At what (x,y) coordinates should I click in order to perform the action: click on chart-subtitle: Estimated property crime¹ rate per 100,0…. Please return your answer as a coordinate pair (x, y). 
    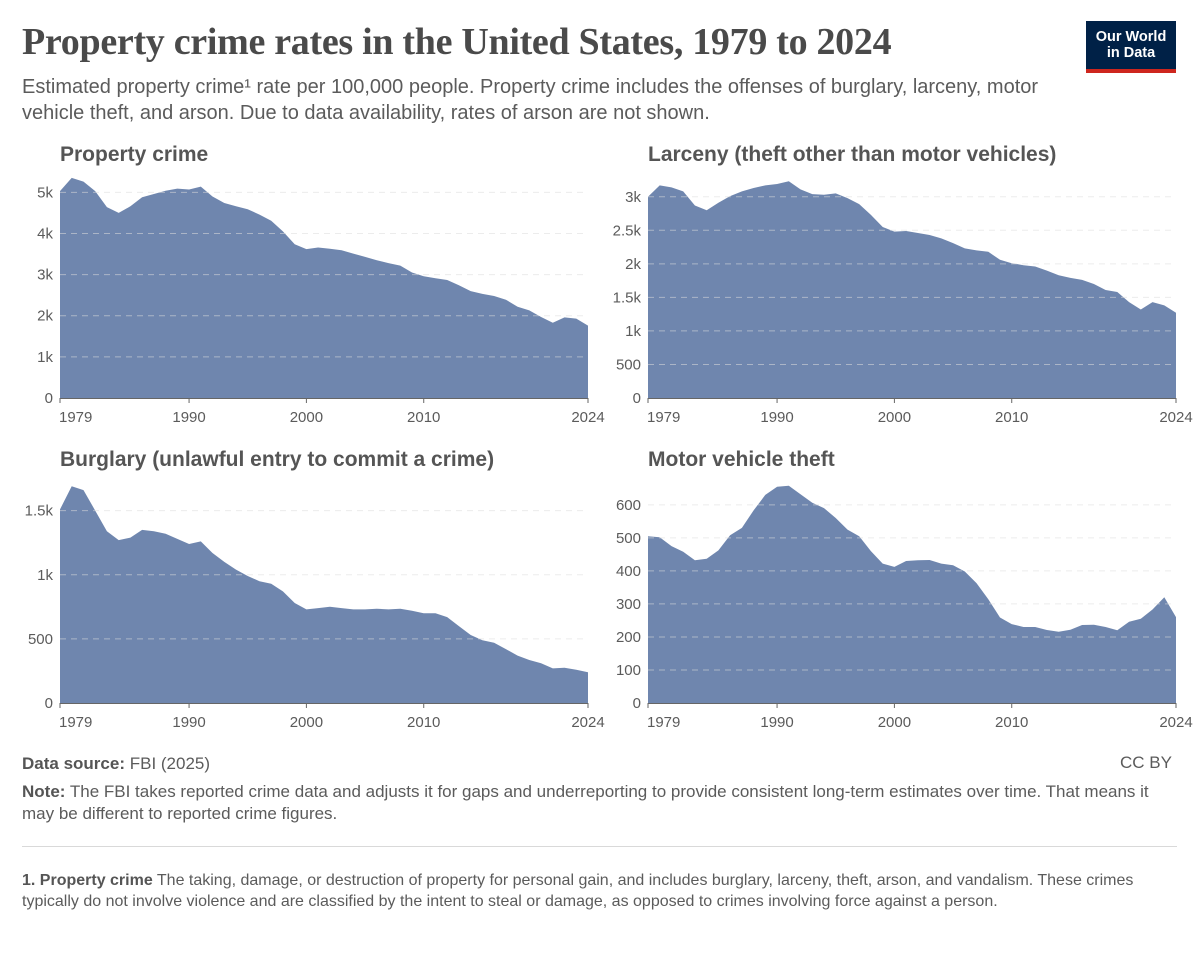
    Looking at the image, I should click on (530, 100).